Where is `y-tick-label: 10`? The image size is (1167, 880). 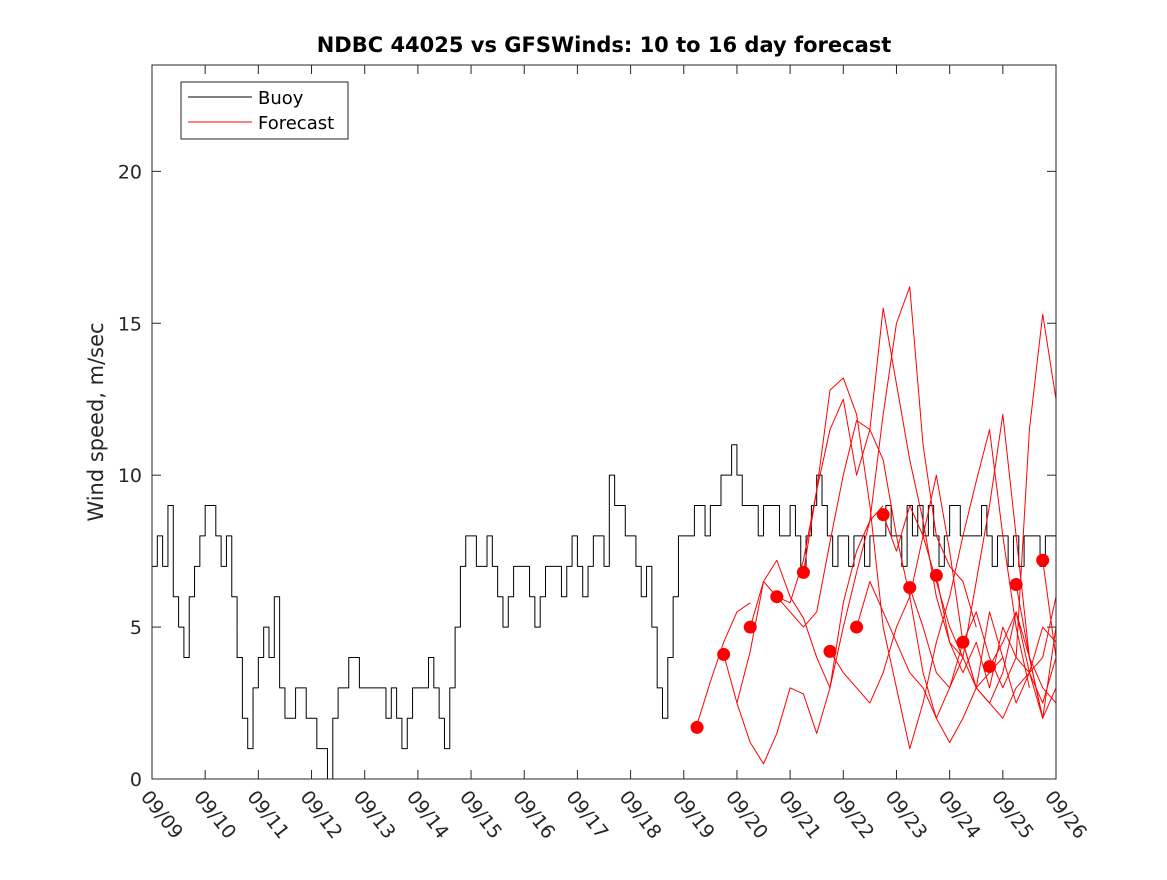
y-tick-label: 10 is located at coordinates (130, 476).